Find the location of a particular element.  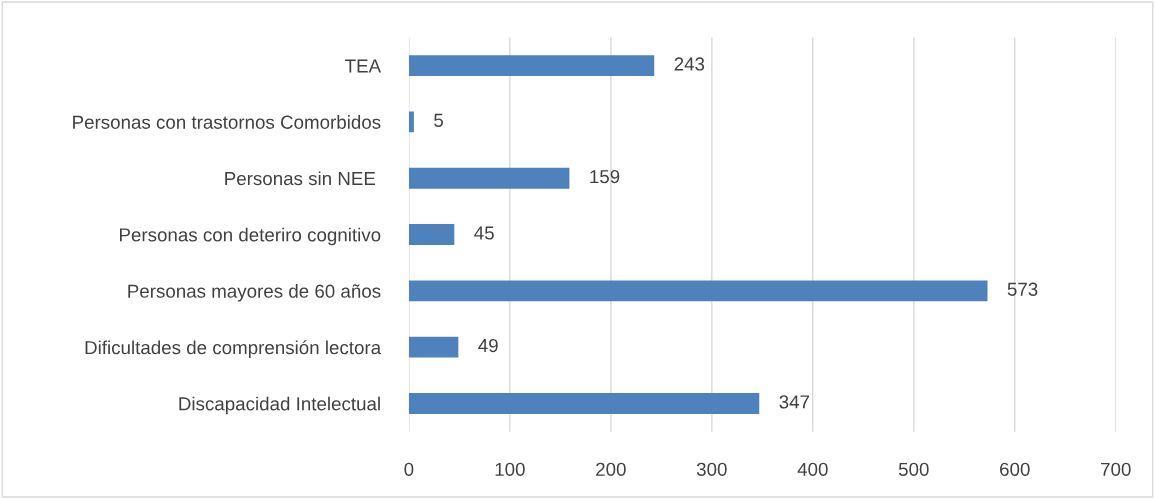

y-tick-label: Dificultades de comprensión lectora is located at coordinates (233, 349).